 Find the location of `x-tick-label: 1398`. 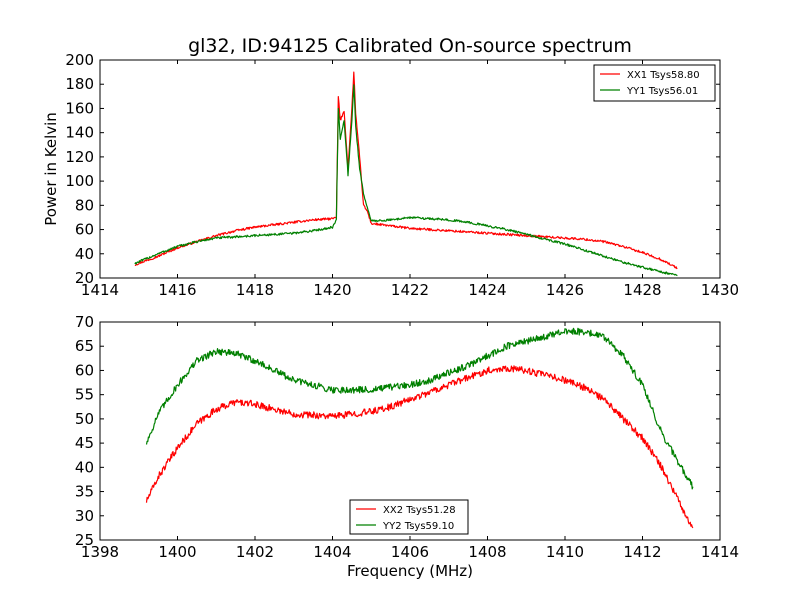

x-tick-label: 1398 is located at coordinates (100, 552).